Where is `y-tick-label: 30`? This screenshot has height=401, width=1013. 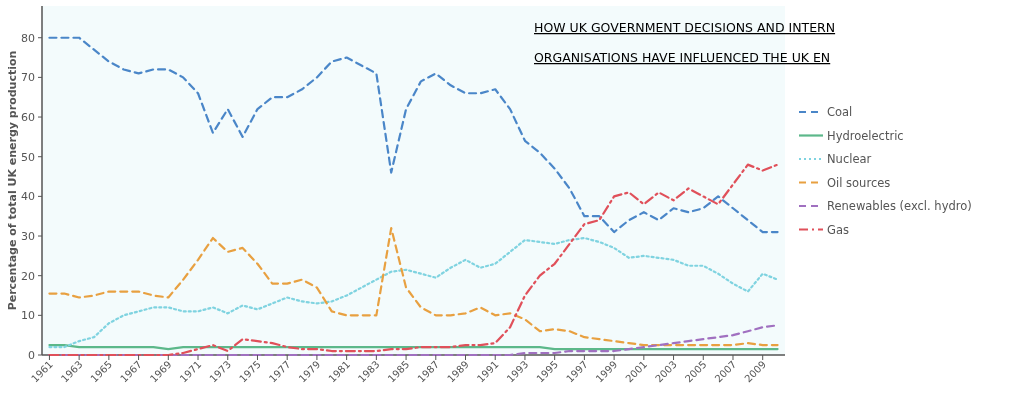 y-tick-label: 30 is located at coordinates (28, 236).